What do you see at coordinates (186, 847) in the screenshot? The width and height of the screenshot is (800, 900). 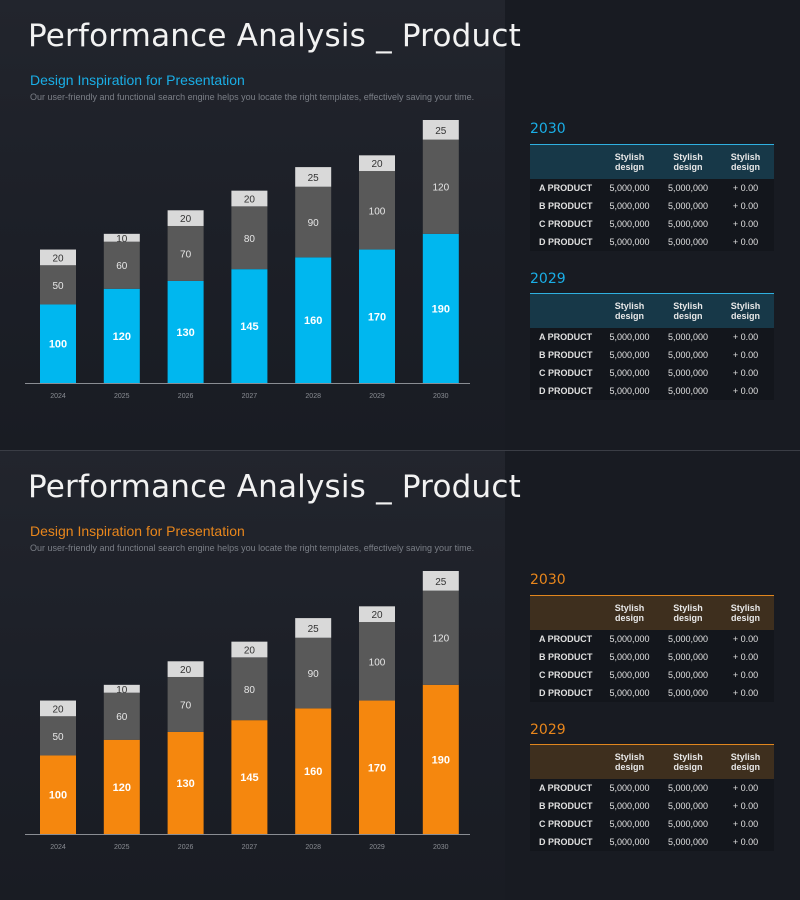 I see `x-tick-label: 2026` at bounding box center [186, 847].